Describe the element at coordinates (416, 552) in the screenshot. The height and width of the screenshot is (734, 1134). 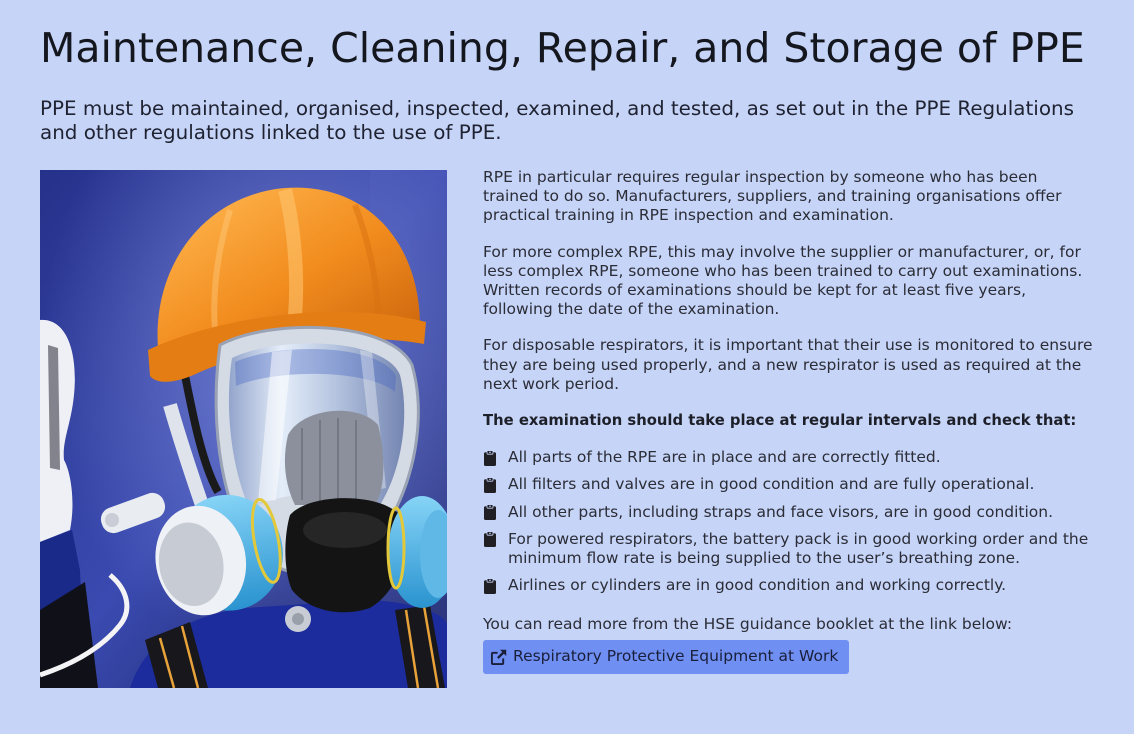
I see `right-filter-cartridge` at that location.